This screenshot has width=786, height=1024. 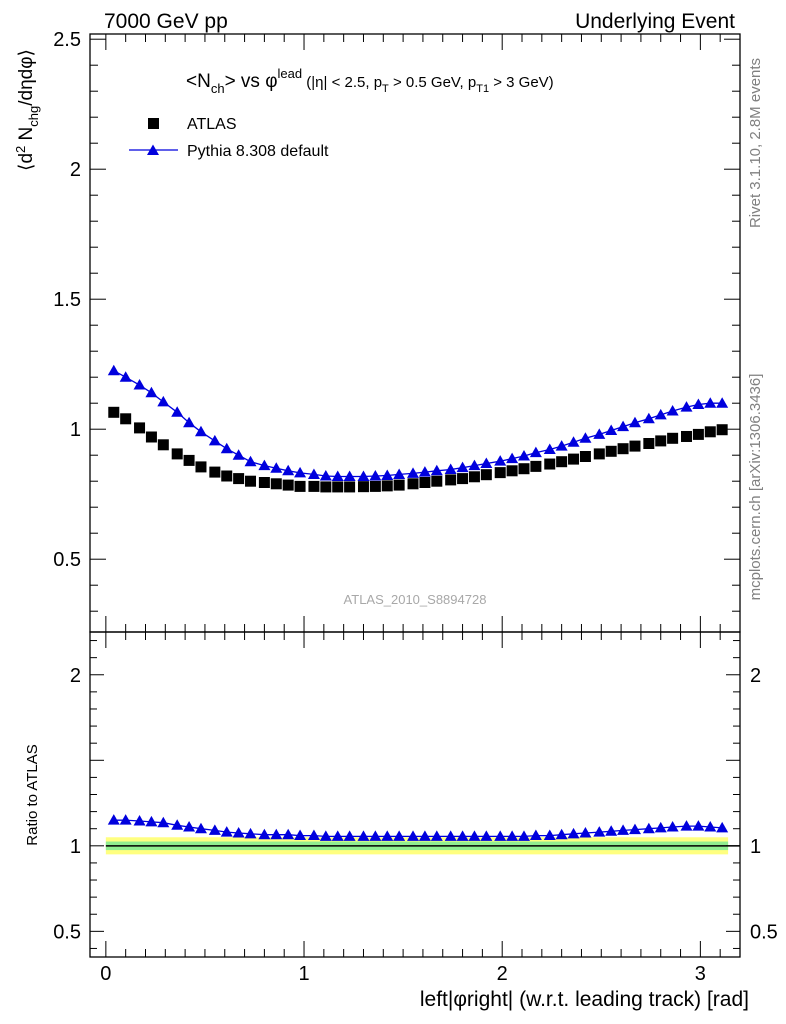 What do you see at coordinates (755, 676) in the screenshot?
I see `ratio-y-tick-label-right: 2` at bounding box center [755, 676].